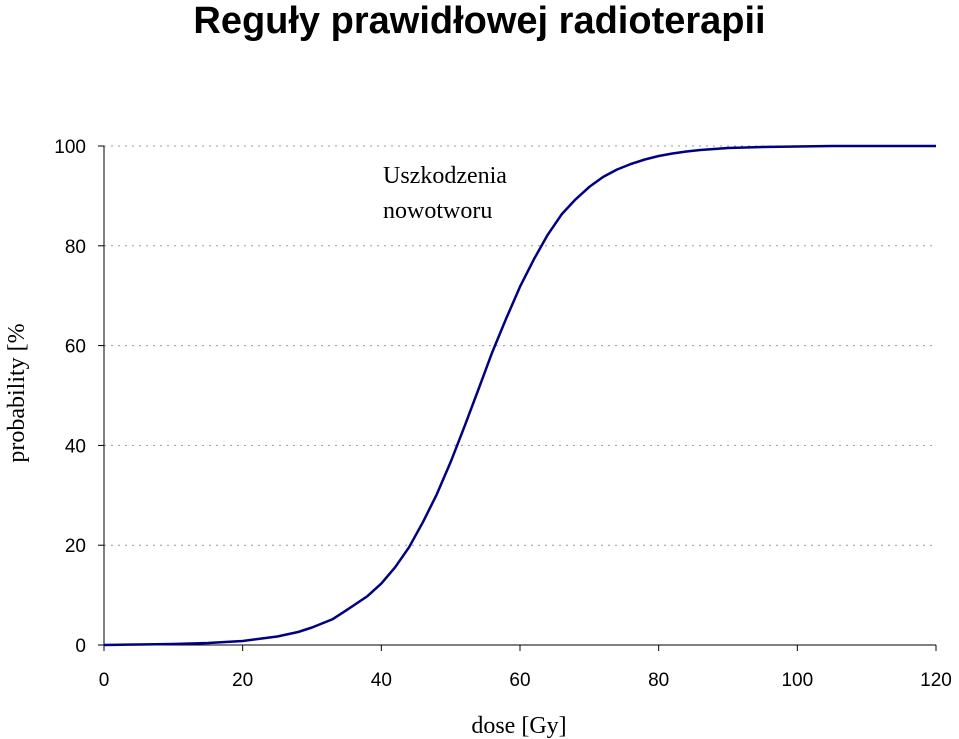 The width and height of the screenshot is (959, 739). What do you see at coordinates (75, 347) in the screenshot?
I see `y-tick-label-3: 60` at bounding box center [75, 347].